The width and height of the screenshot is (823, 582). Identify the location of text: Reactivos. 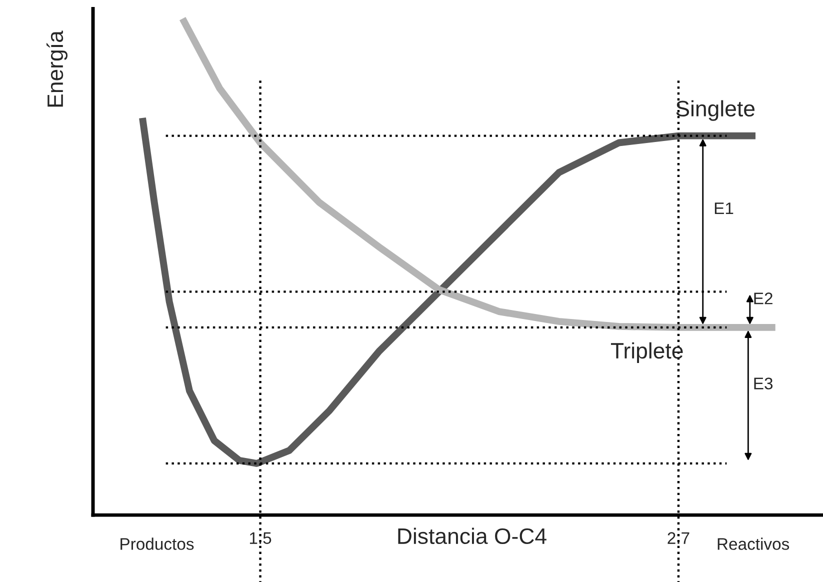
(754, 544).